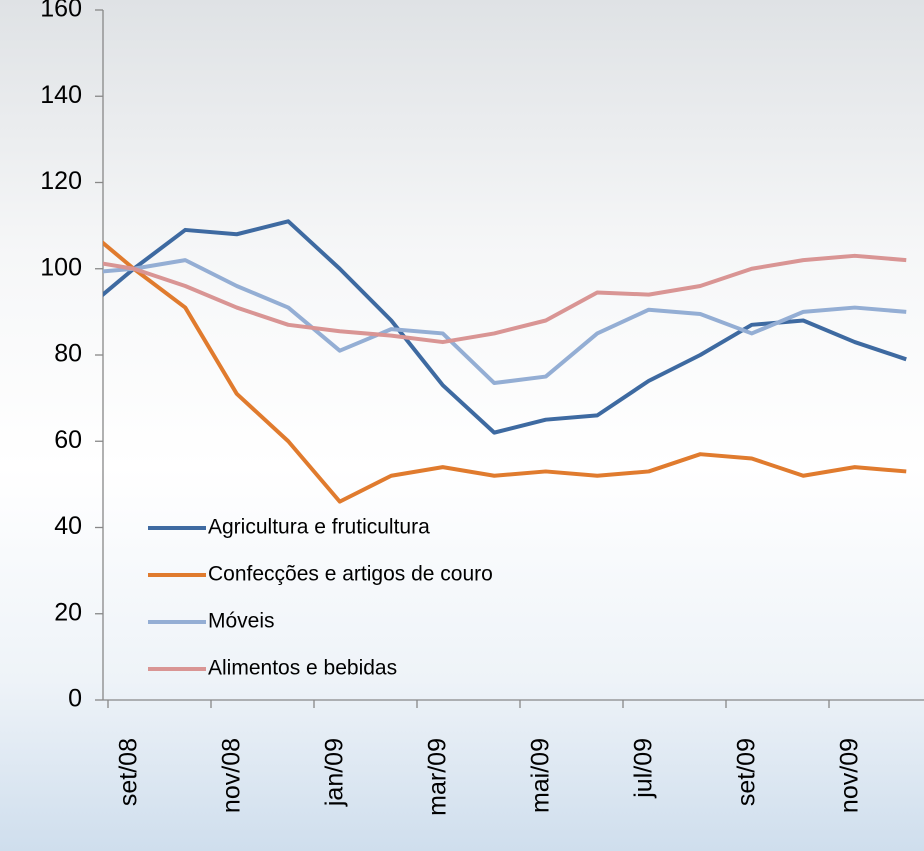 The height and width of the screenshot is (851, 924). Describe the element at coordinates (849, 775) in the screenshot. I see `x-tick-label: nov/09` at that location.